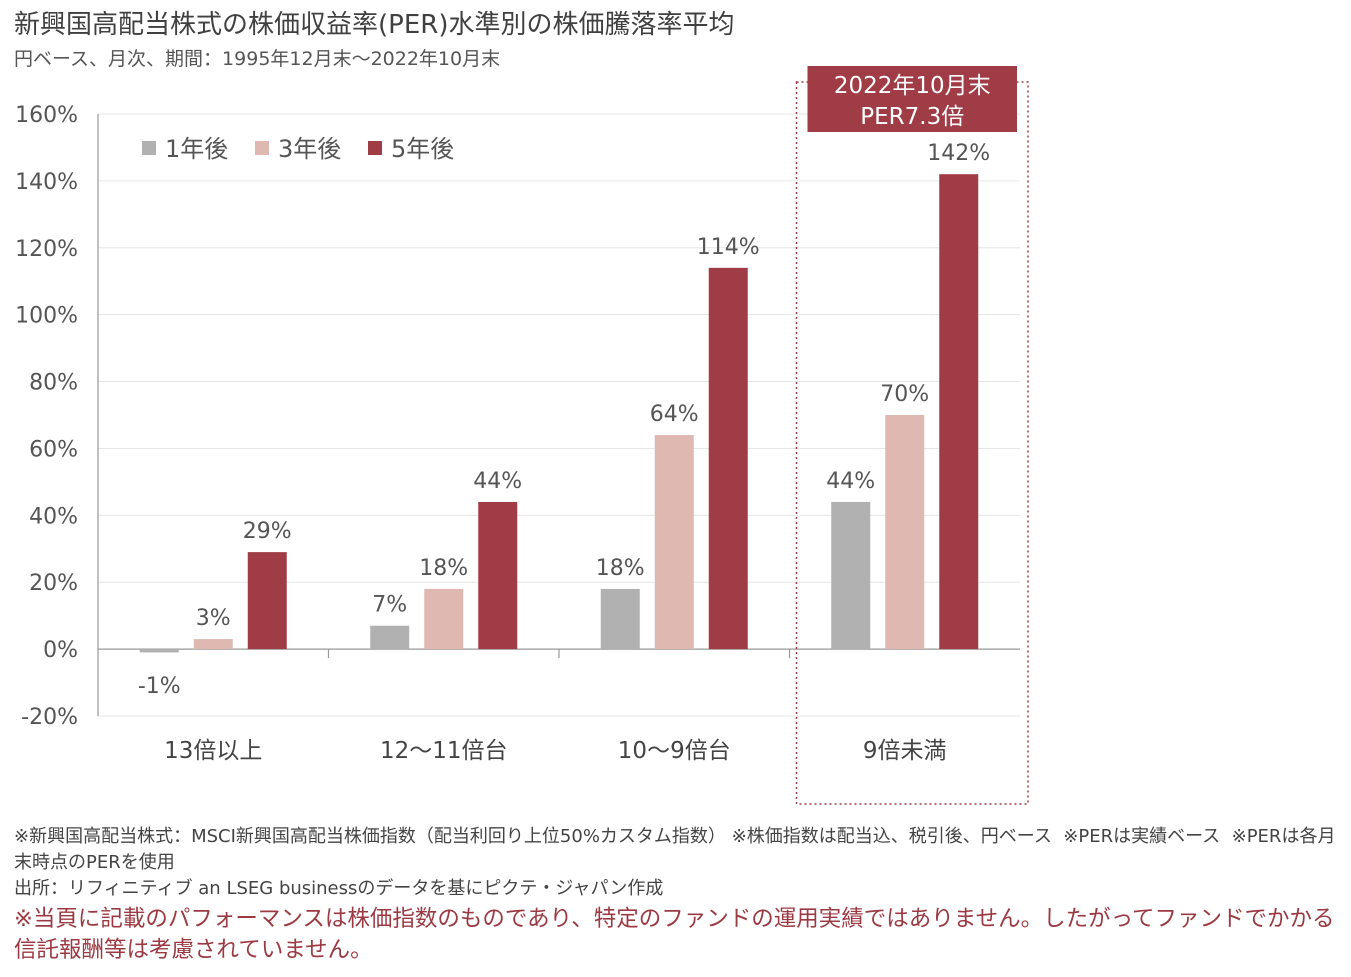  What do you see at coordinates (389, 605) in the screenshot?
I see `data-label: 7%` at bounding box center [389, 605].